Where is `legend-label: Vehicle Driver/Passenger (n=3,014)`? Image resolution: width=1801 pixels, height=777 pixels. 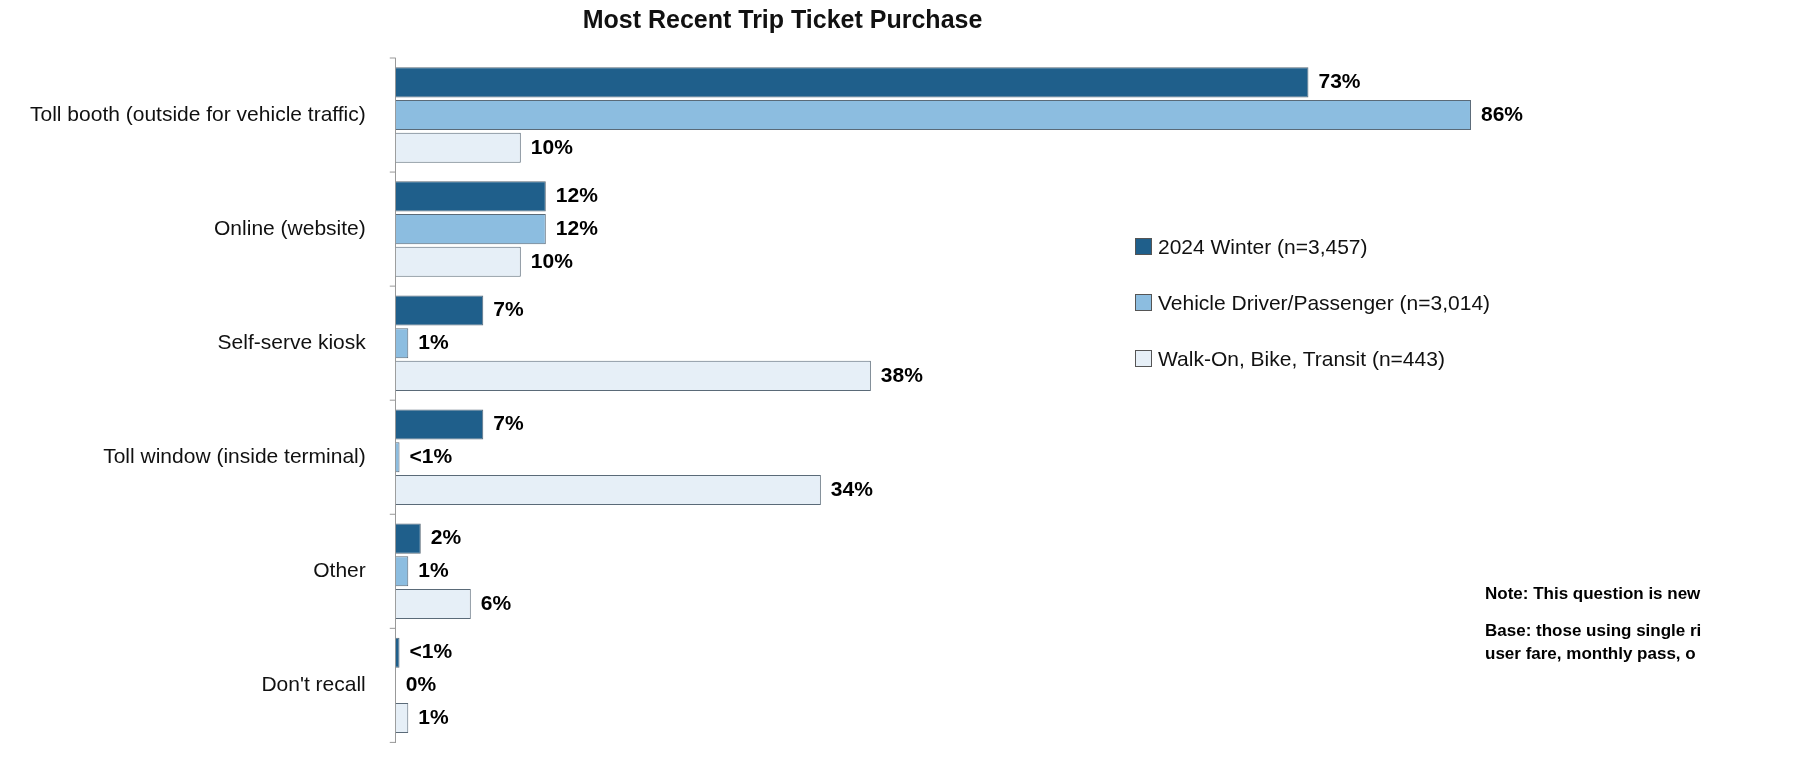
legend-label: Vehicle Driver/Passenger (n=3,014) is located at coordinates (1324, 302).